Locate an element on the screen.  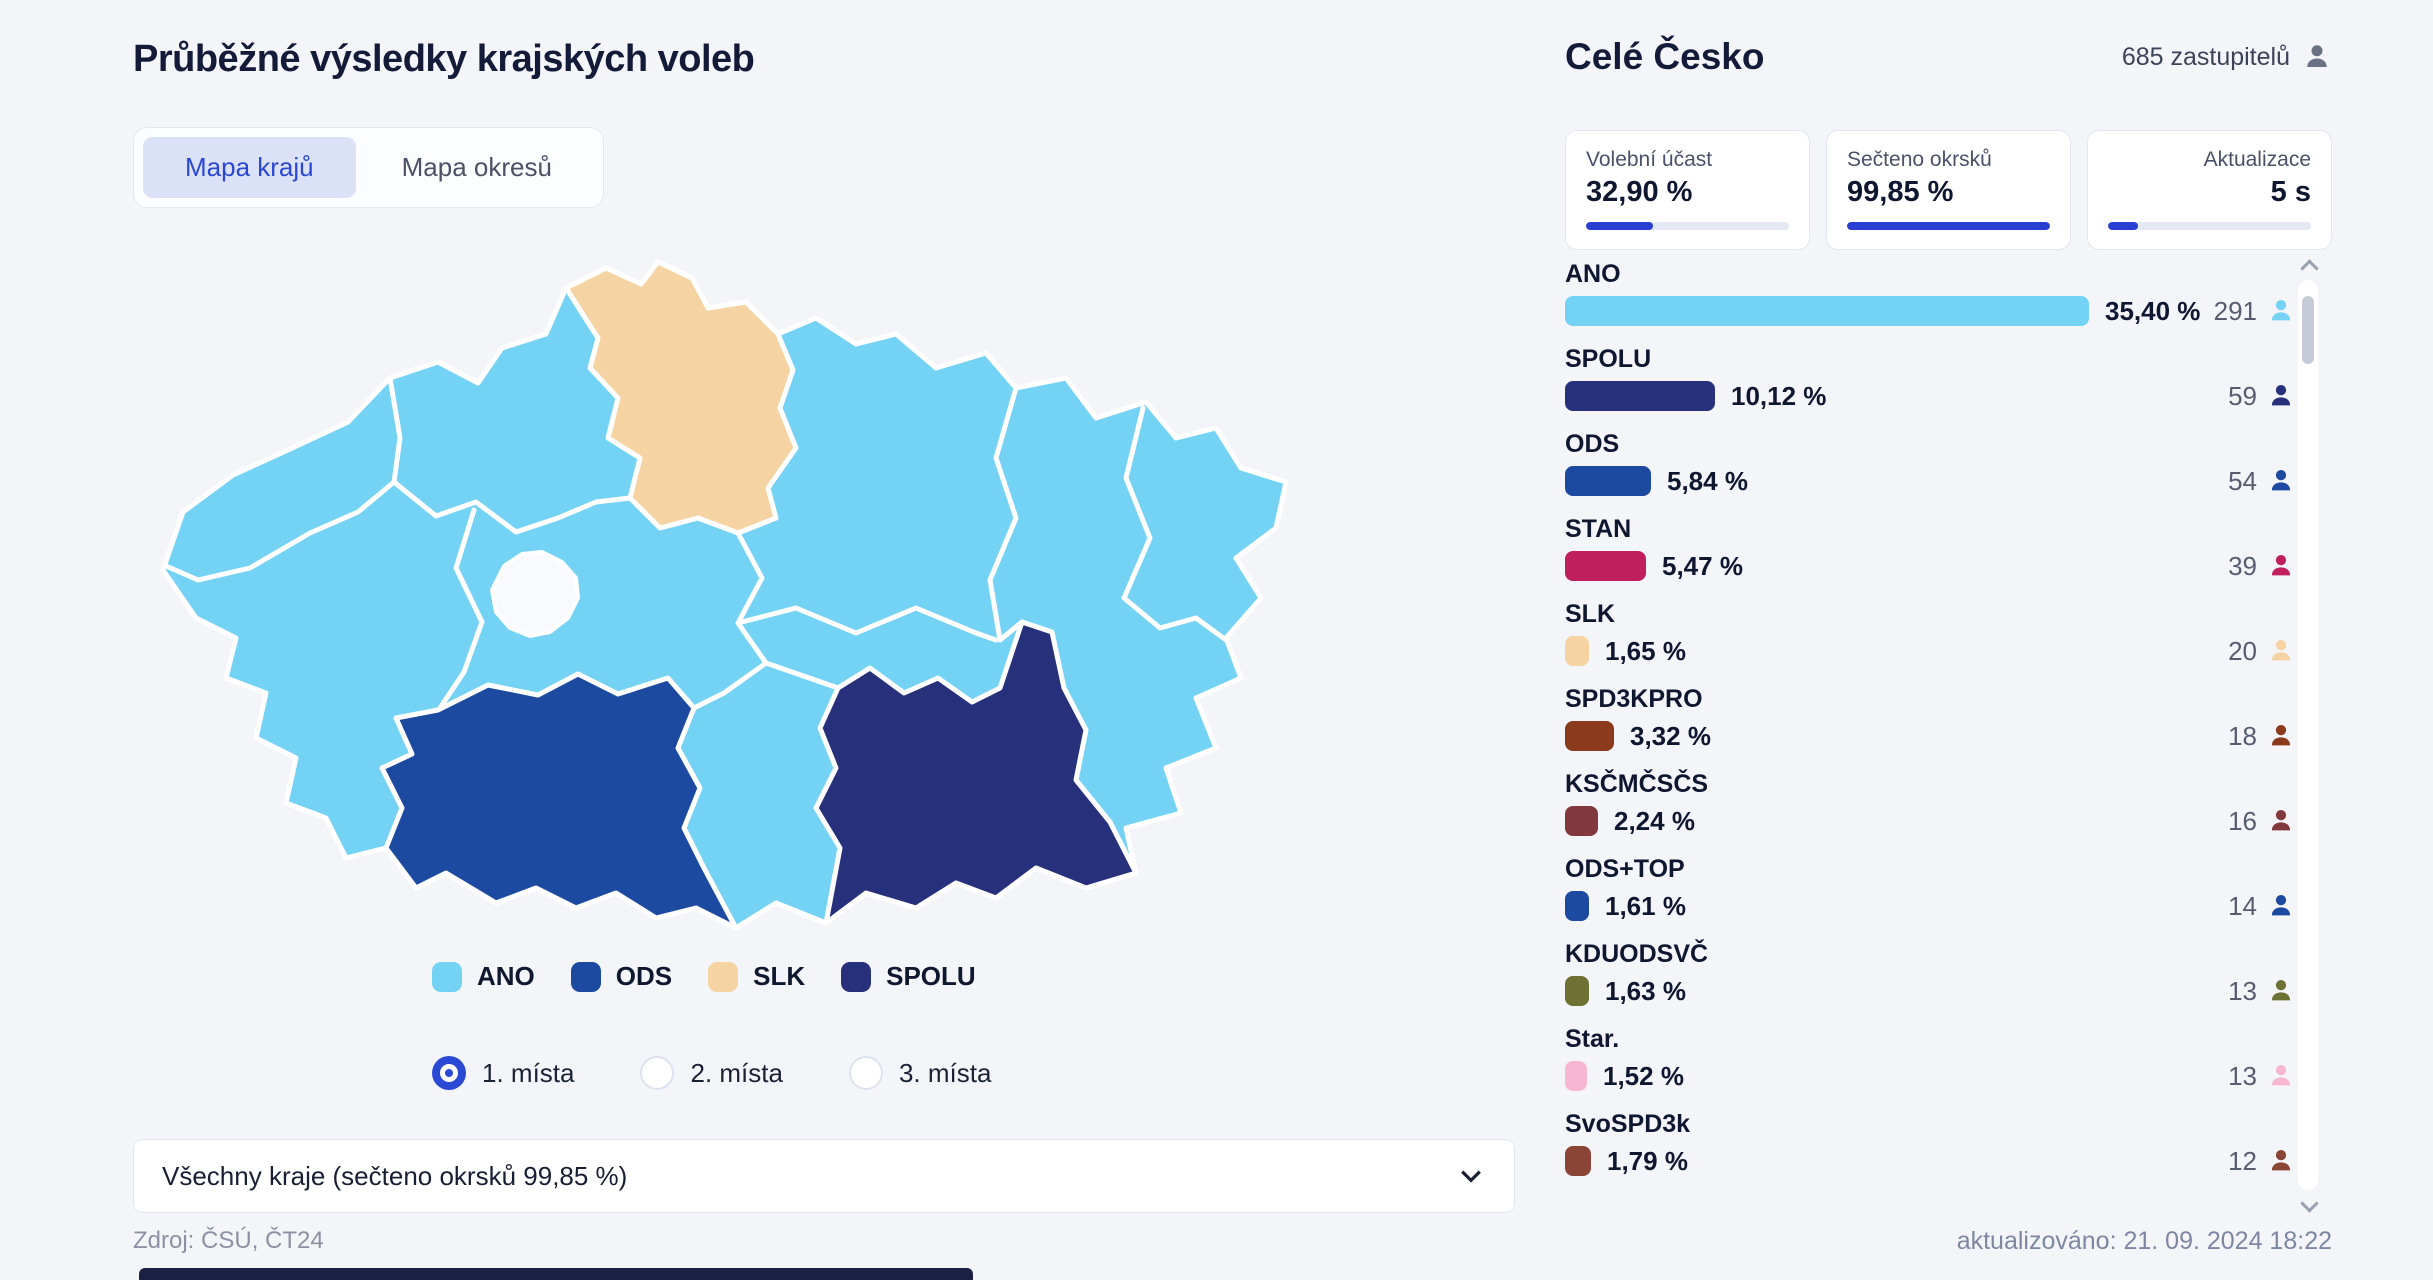
party-seat-count: 59 is located at coordinates (2242, 395).